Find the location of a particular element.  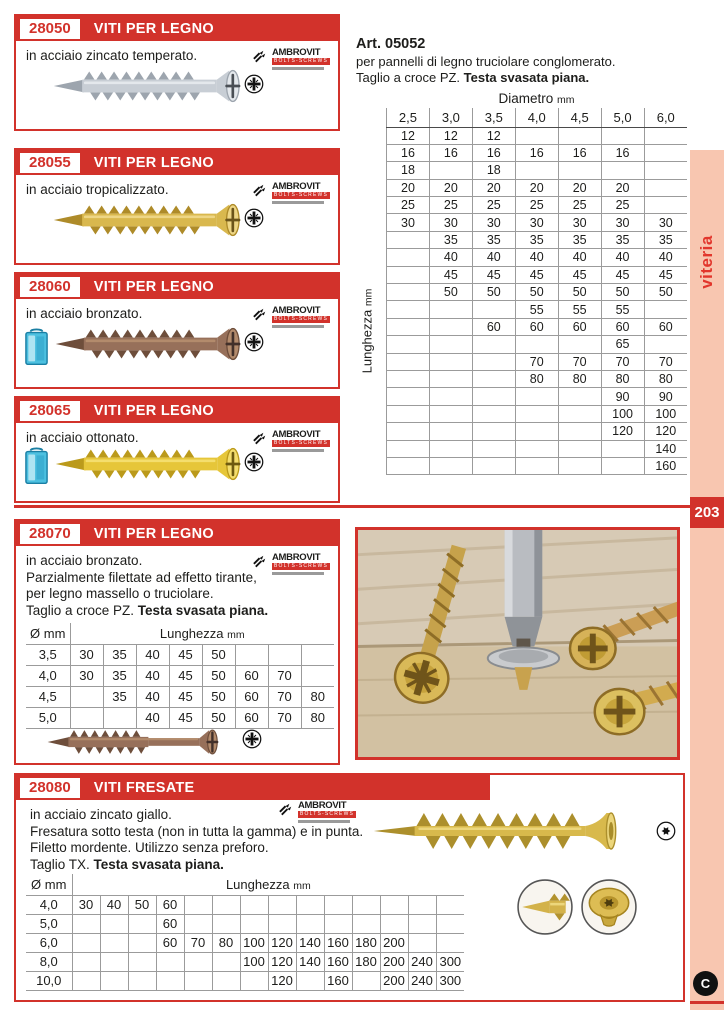

diametro-unit: mm is located at coordinates (566, 100).